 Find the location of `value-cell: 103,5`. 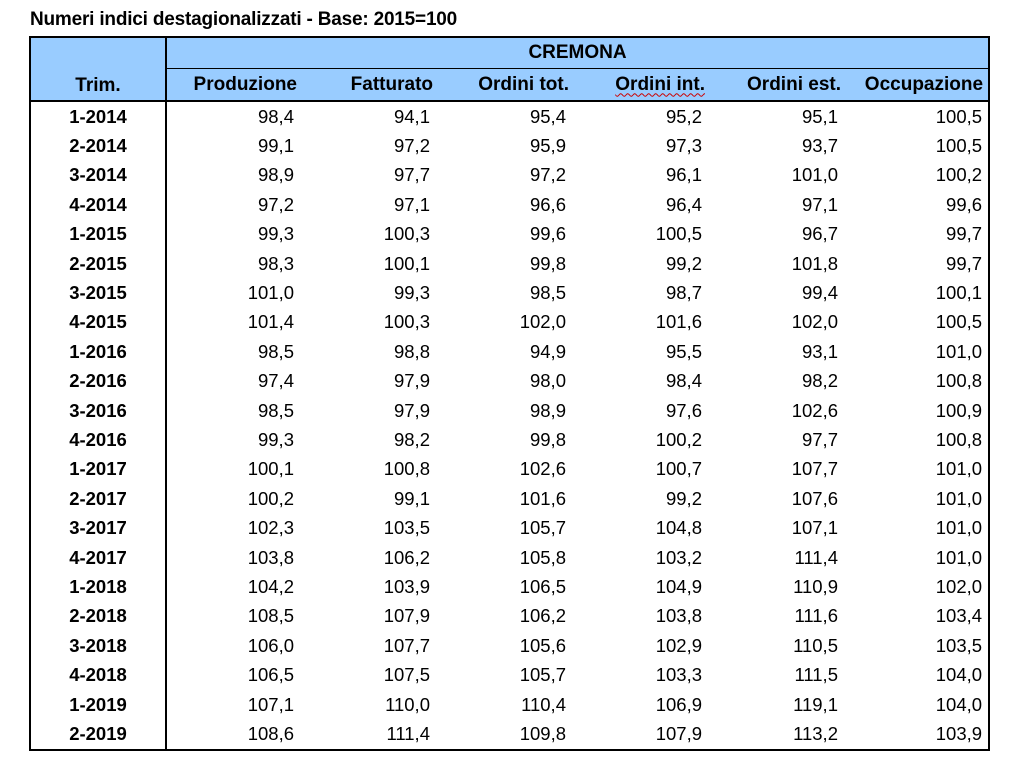

value-cell: 103,5 is located at coordinates (918, 646).